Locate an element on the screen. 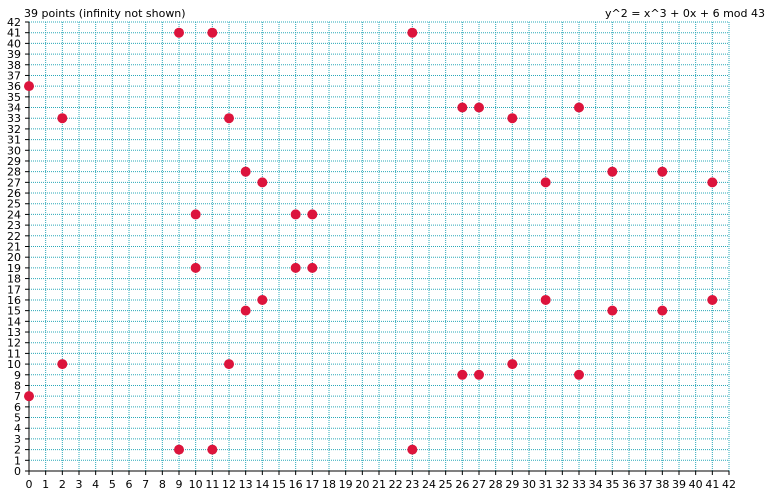 The width and height of the screenshot is (771, 498). y-tick-label: 26 is located at coordinates (14, 193).